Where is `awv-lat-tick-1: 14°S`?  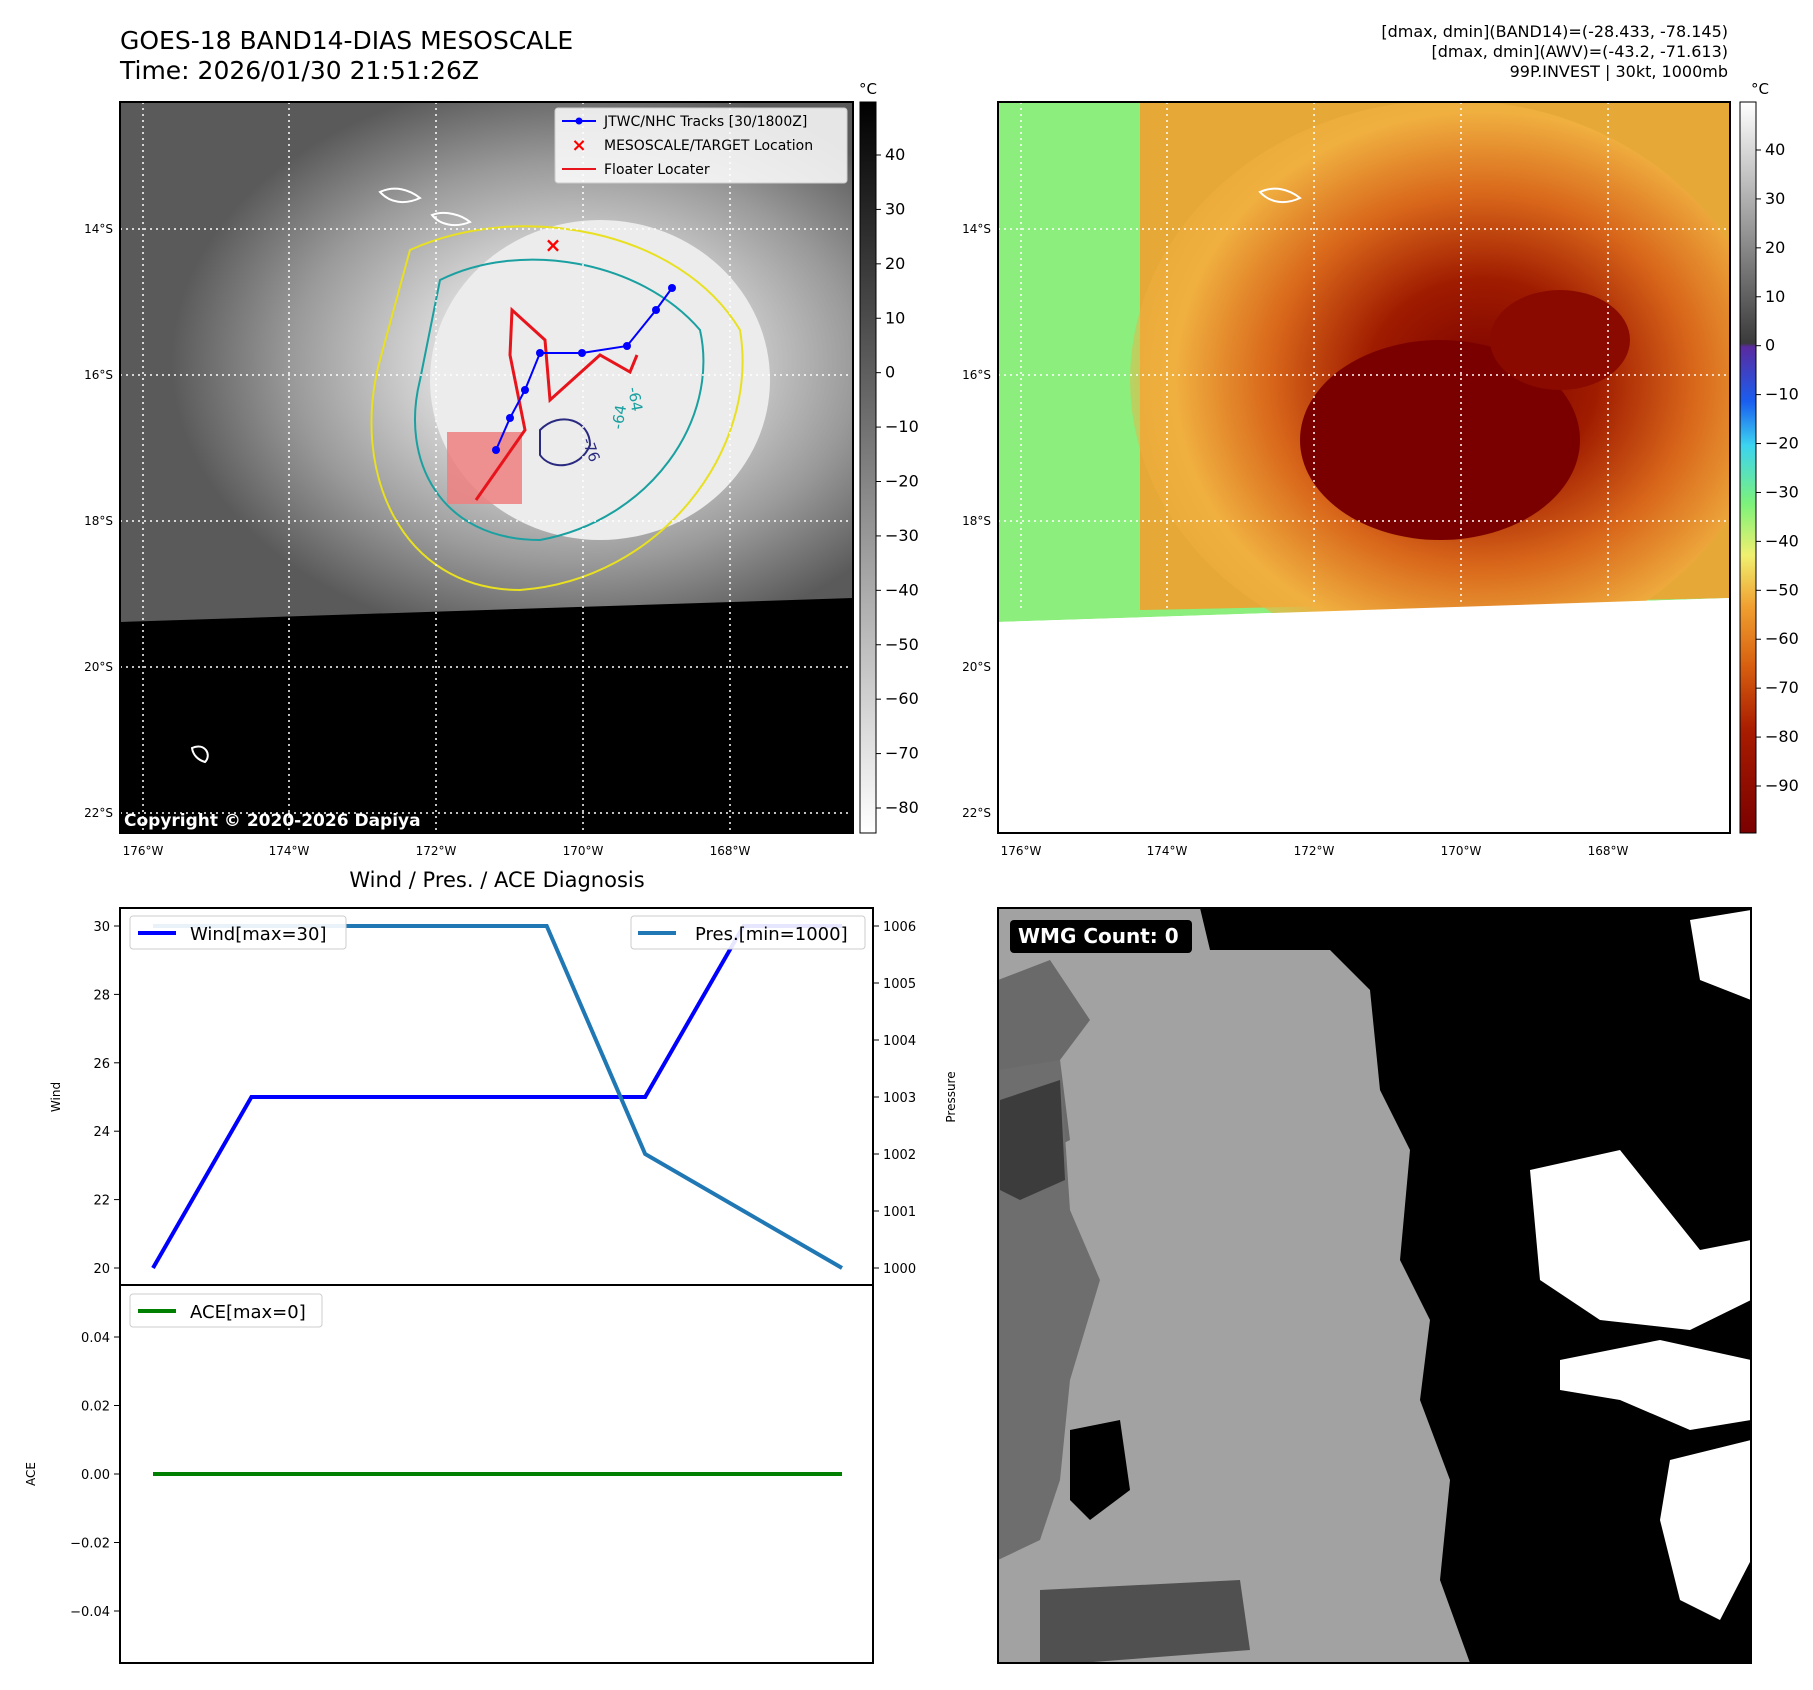 awv-lat-tick-1: 14°S is located at coordinates (976, 229).